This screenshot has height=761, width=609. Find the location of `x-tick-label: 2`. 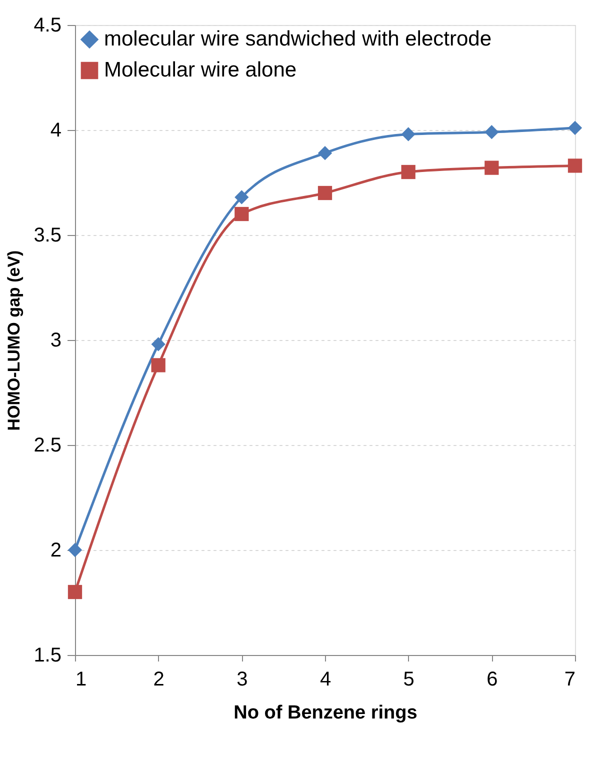

x-tick-label: 2 is located at coordinates (158, 679).